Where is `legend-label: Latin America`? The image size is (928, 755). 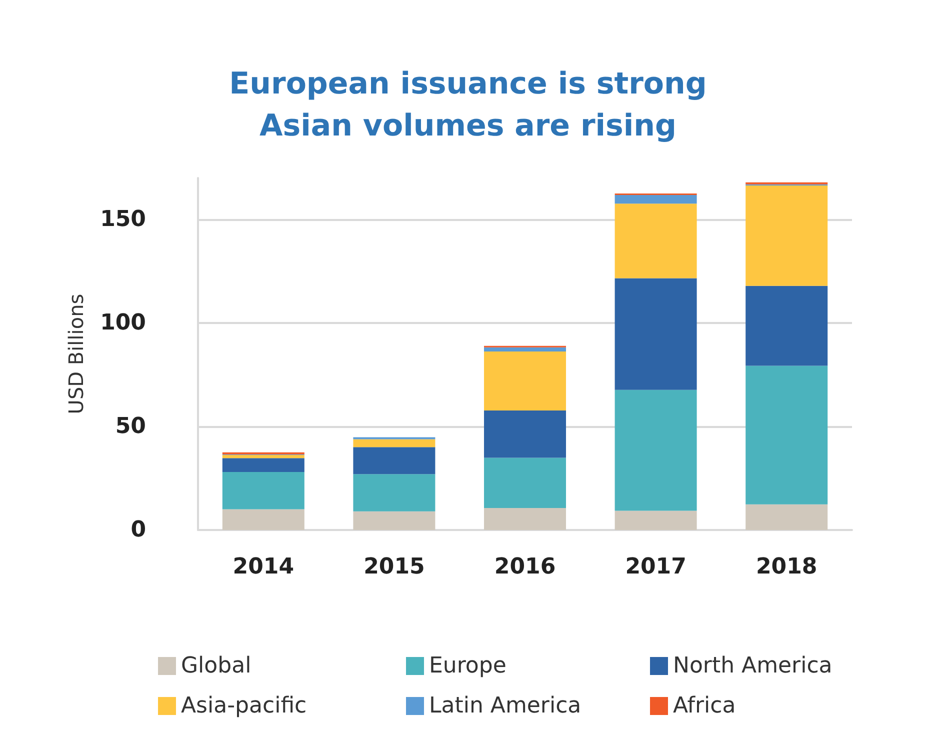 legend-label: Latin America is located at coordinates (505, 706).